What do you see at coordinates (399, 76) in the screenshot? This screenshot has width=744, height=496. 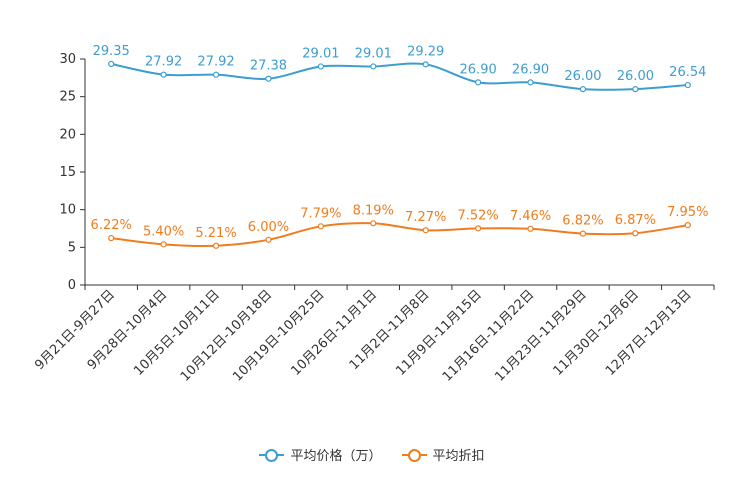 I see `series-line-price` at bounding box center [399, 76].